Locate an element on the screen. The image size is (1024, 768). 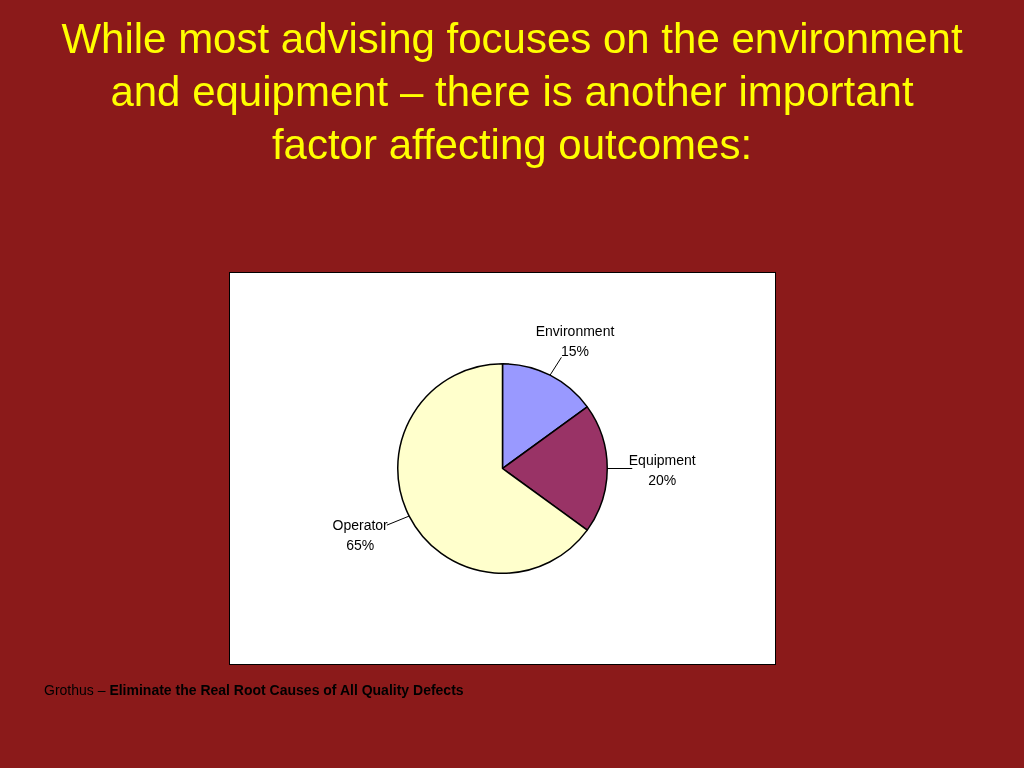
data-label: 65% is located at coordinates (360, 545).